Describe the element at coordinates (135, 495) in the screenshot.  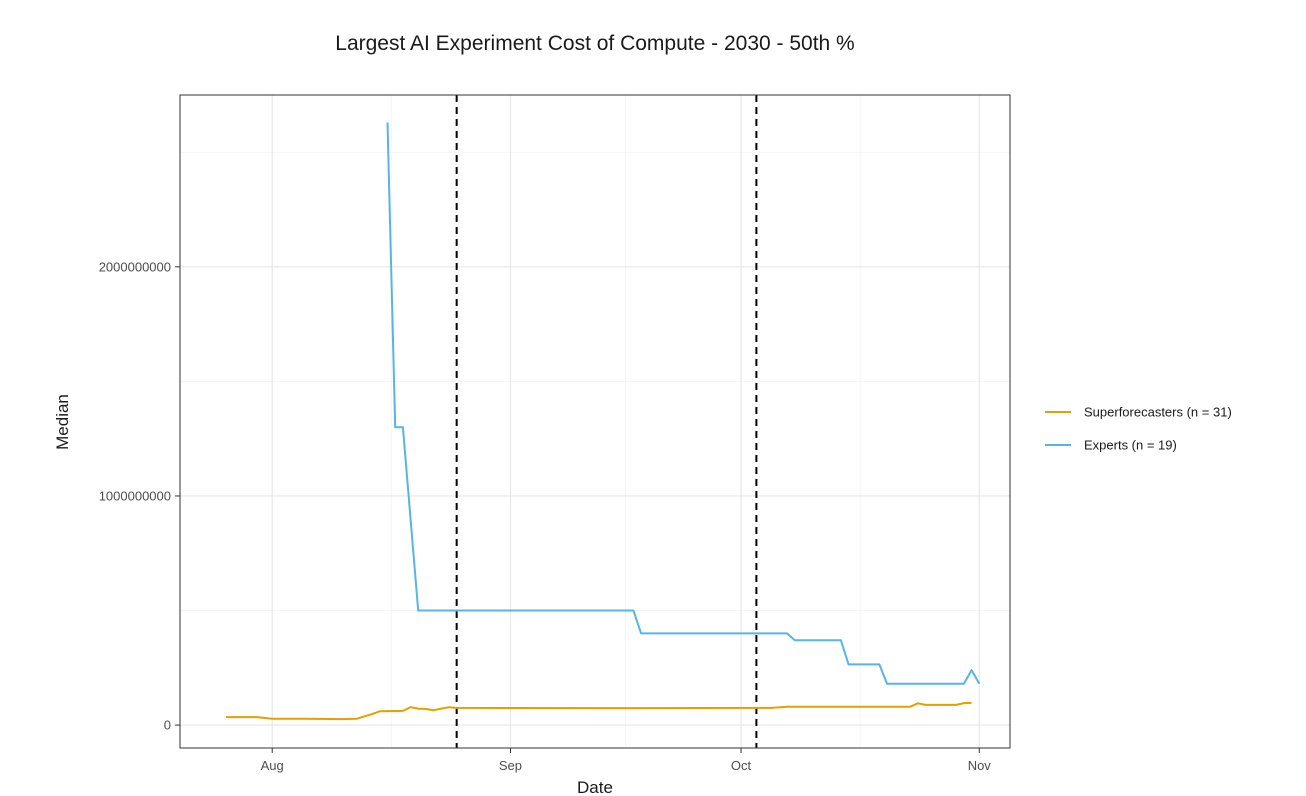
I see `y-tick-label-1: 1000000000` at that location.